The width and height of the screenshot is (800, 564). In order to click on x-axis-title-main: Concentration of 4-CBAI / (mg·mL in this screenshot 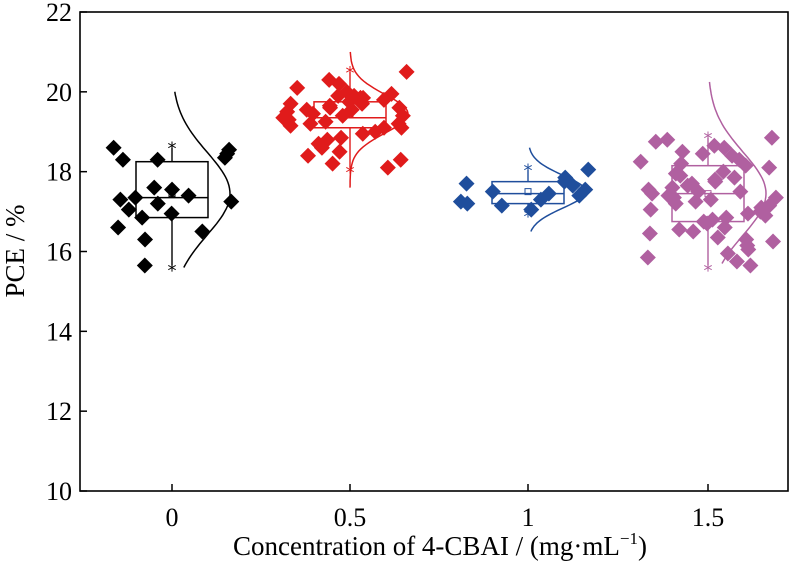, I will do `click(426, 546)`.